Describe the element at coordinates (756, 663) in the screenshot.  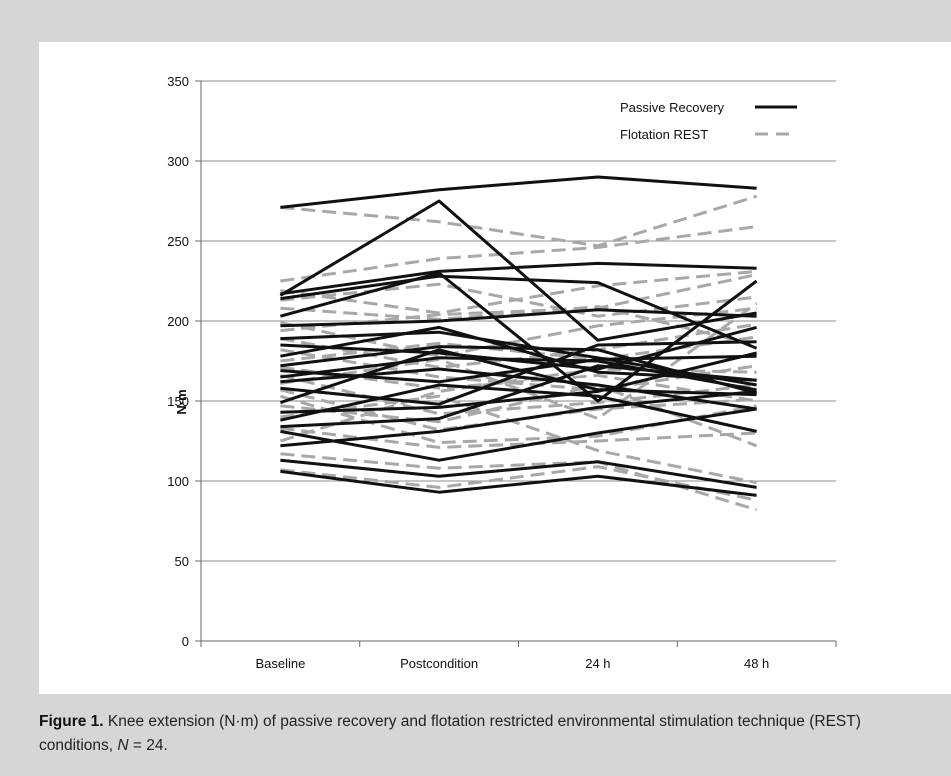
I see `x-tick-label: 48 h` at that location.